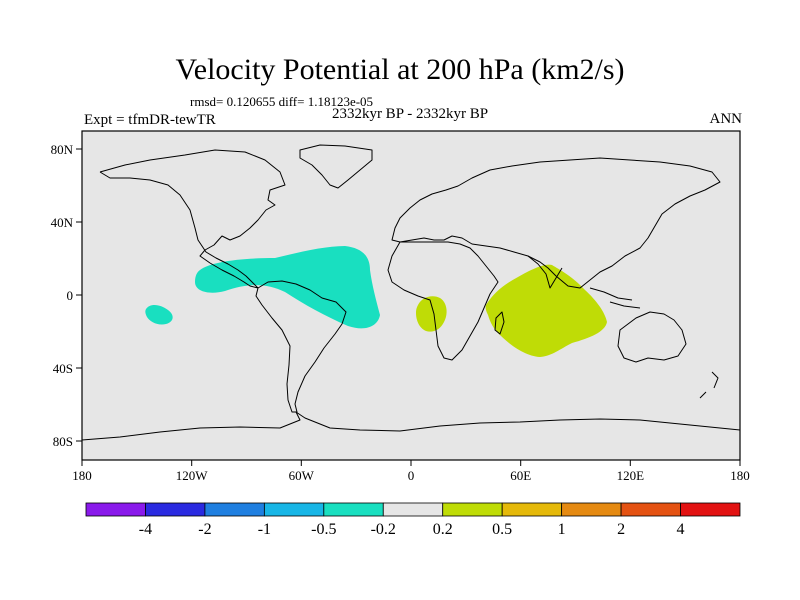  I want to click on experiment-label: Expt = tfmDR-tewTR, so click(150, 120).